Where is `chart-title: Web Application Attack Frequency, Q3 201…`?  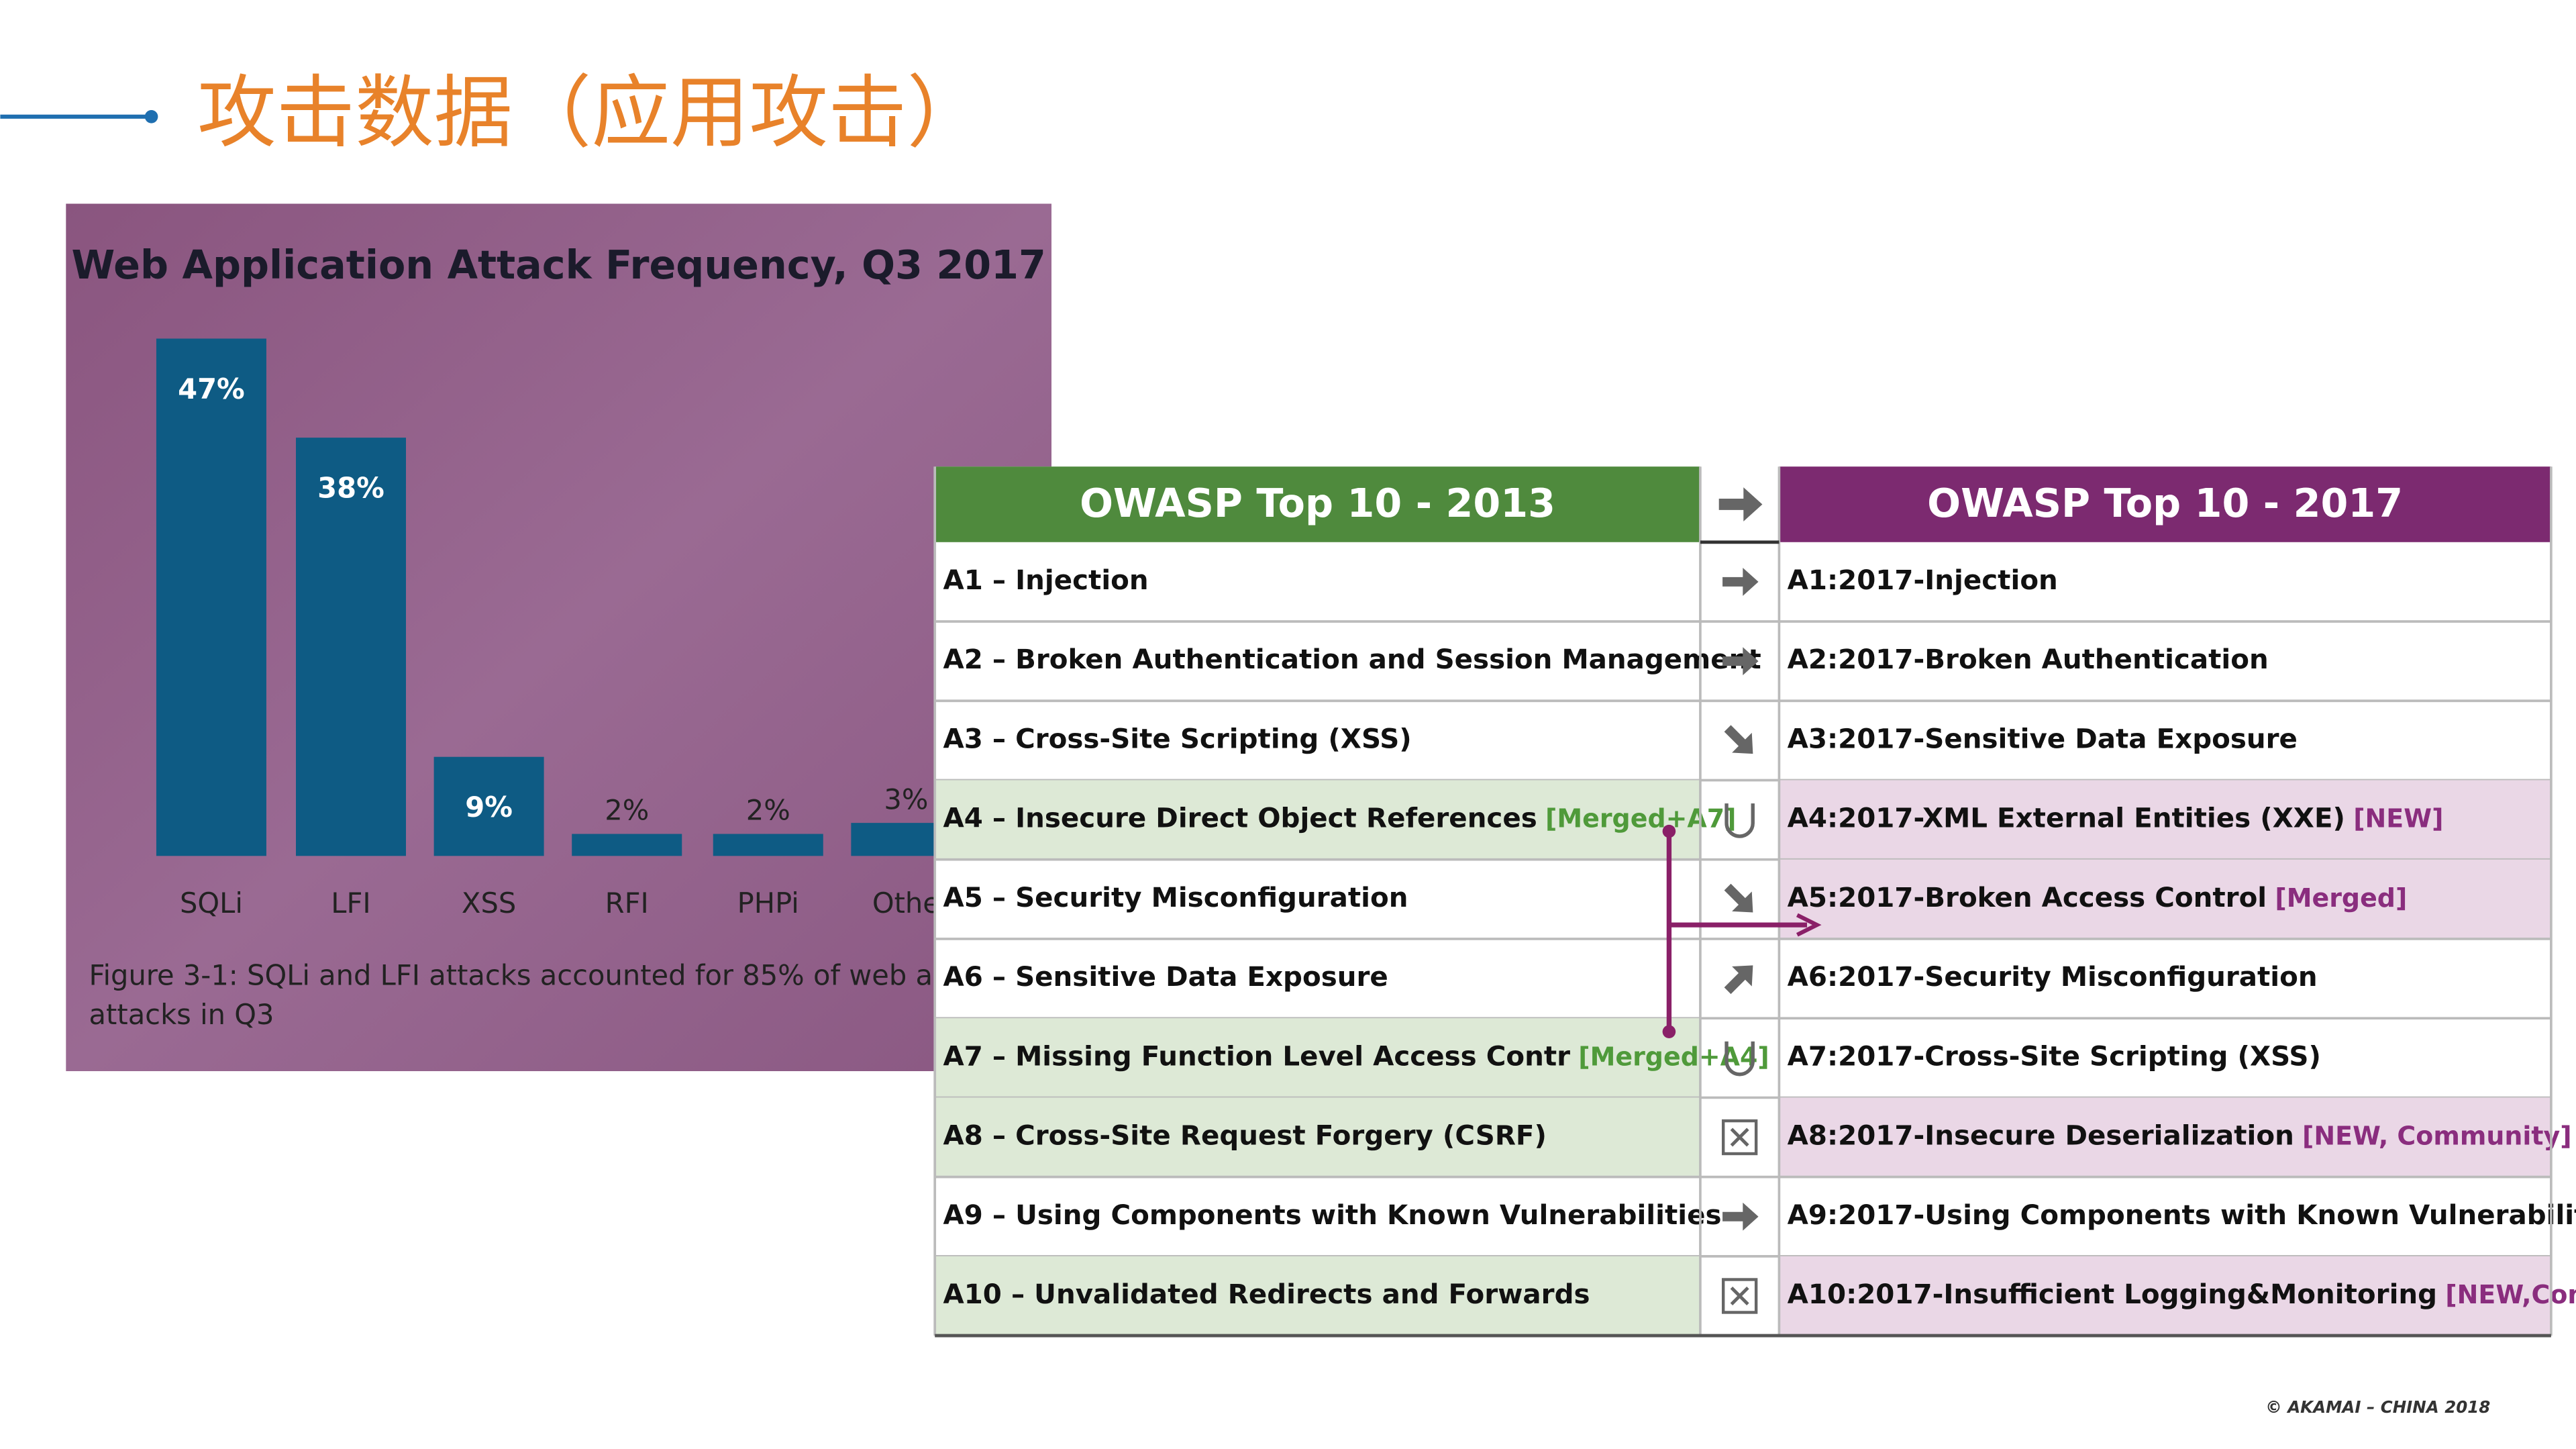
chart-title: Web Application Attack Frequency, Q3 201… is located at coordinates (558, 265).